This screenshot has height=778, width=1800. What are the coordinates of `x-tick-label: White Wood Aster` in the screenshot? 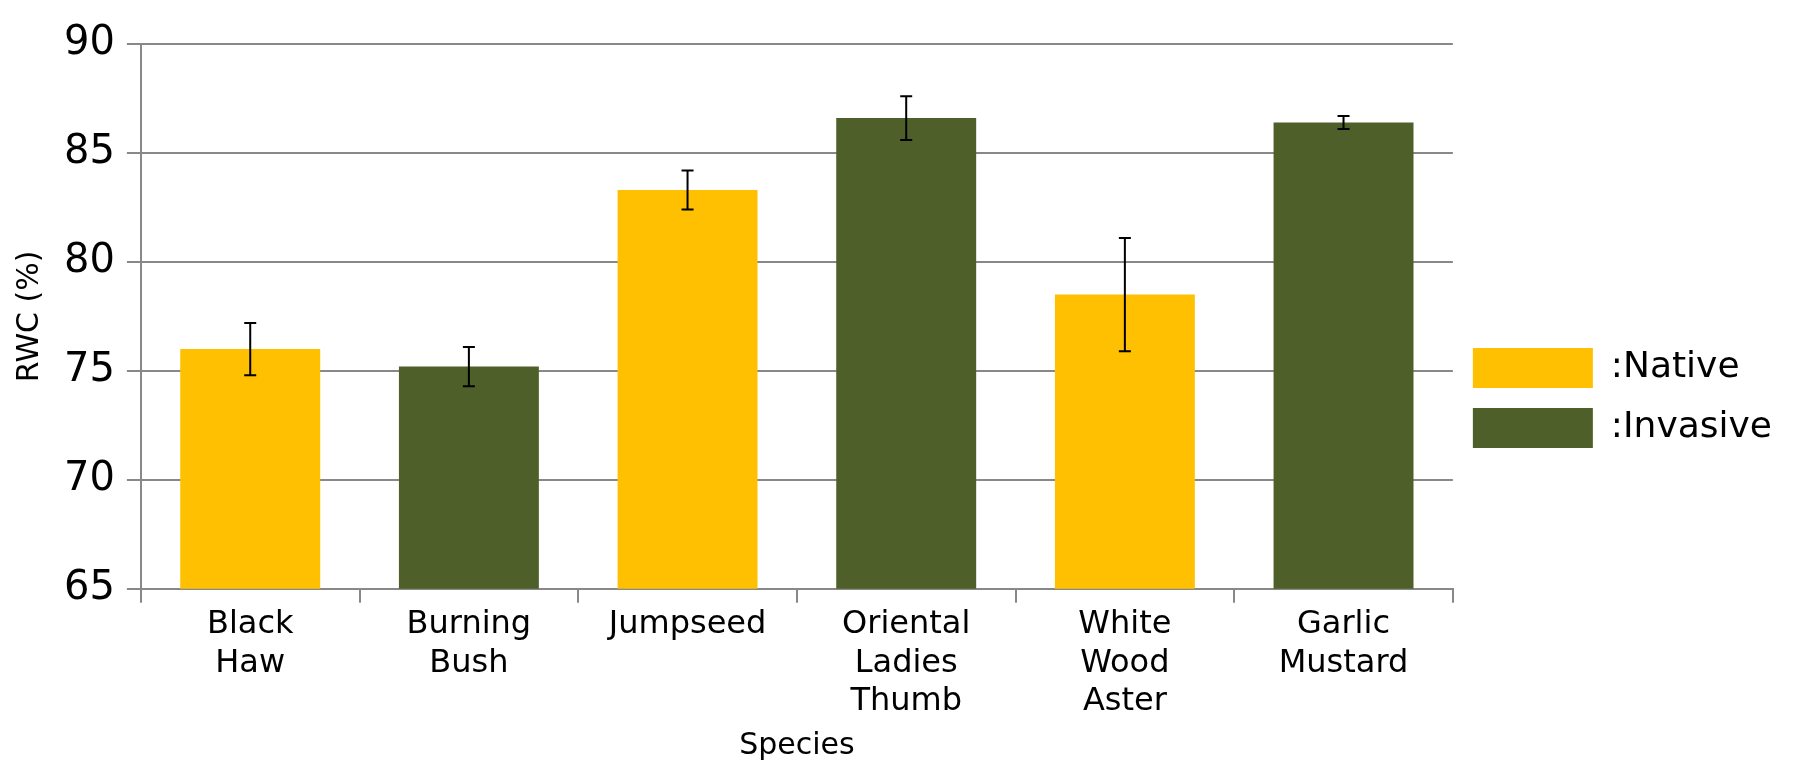 It's located at (1125, 661).